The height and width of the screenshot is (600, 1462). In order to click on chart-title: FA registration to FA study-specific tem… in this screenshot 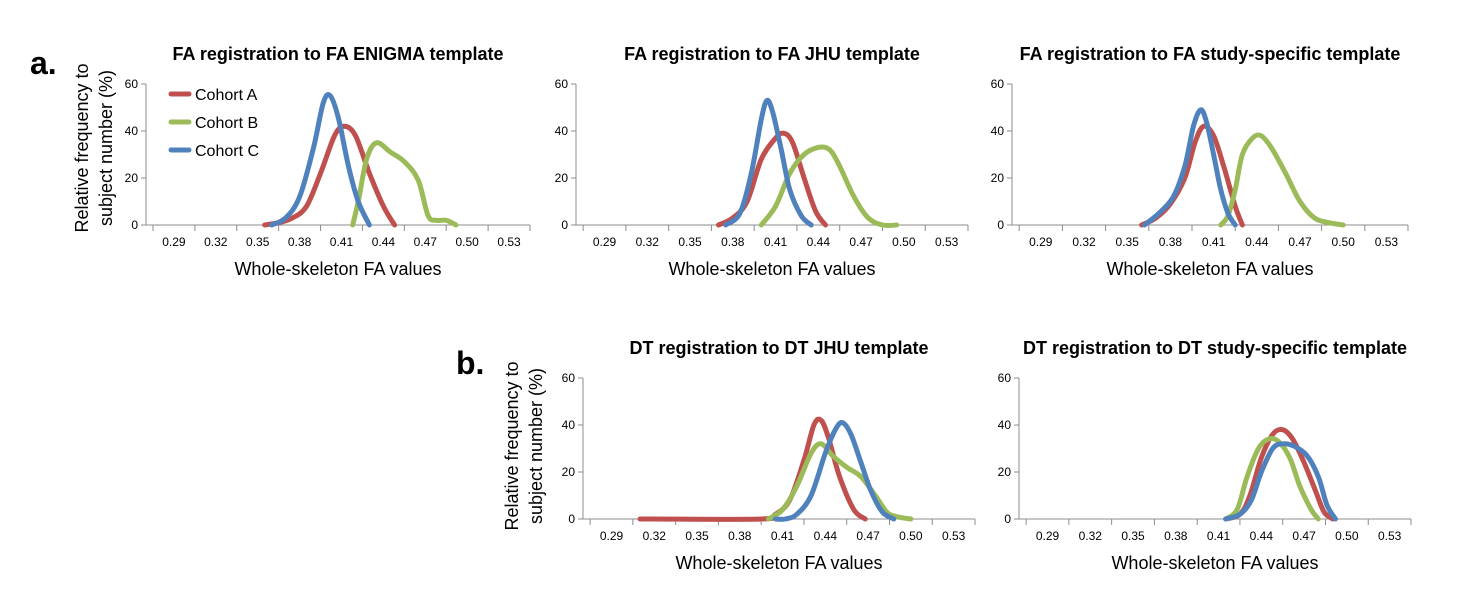, I will do `click(1210, 54)`.